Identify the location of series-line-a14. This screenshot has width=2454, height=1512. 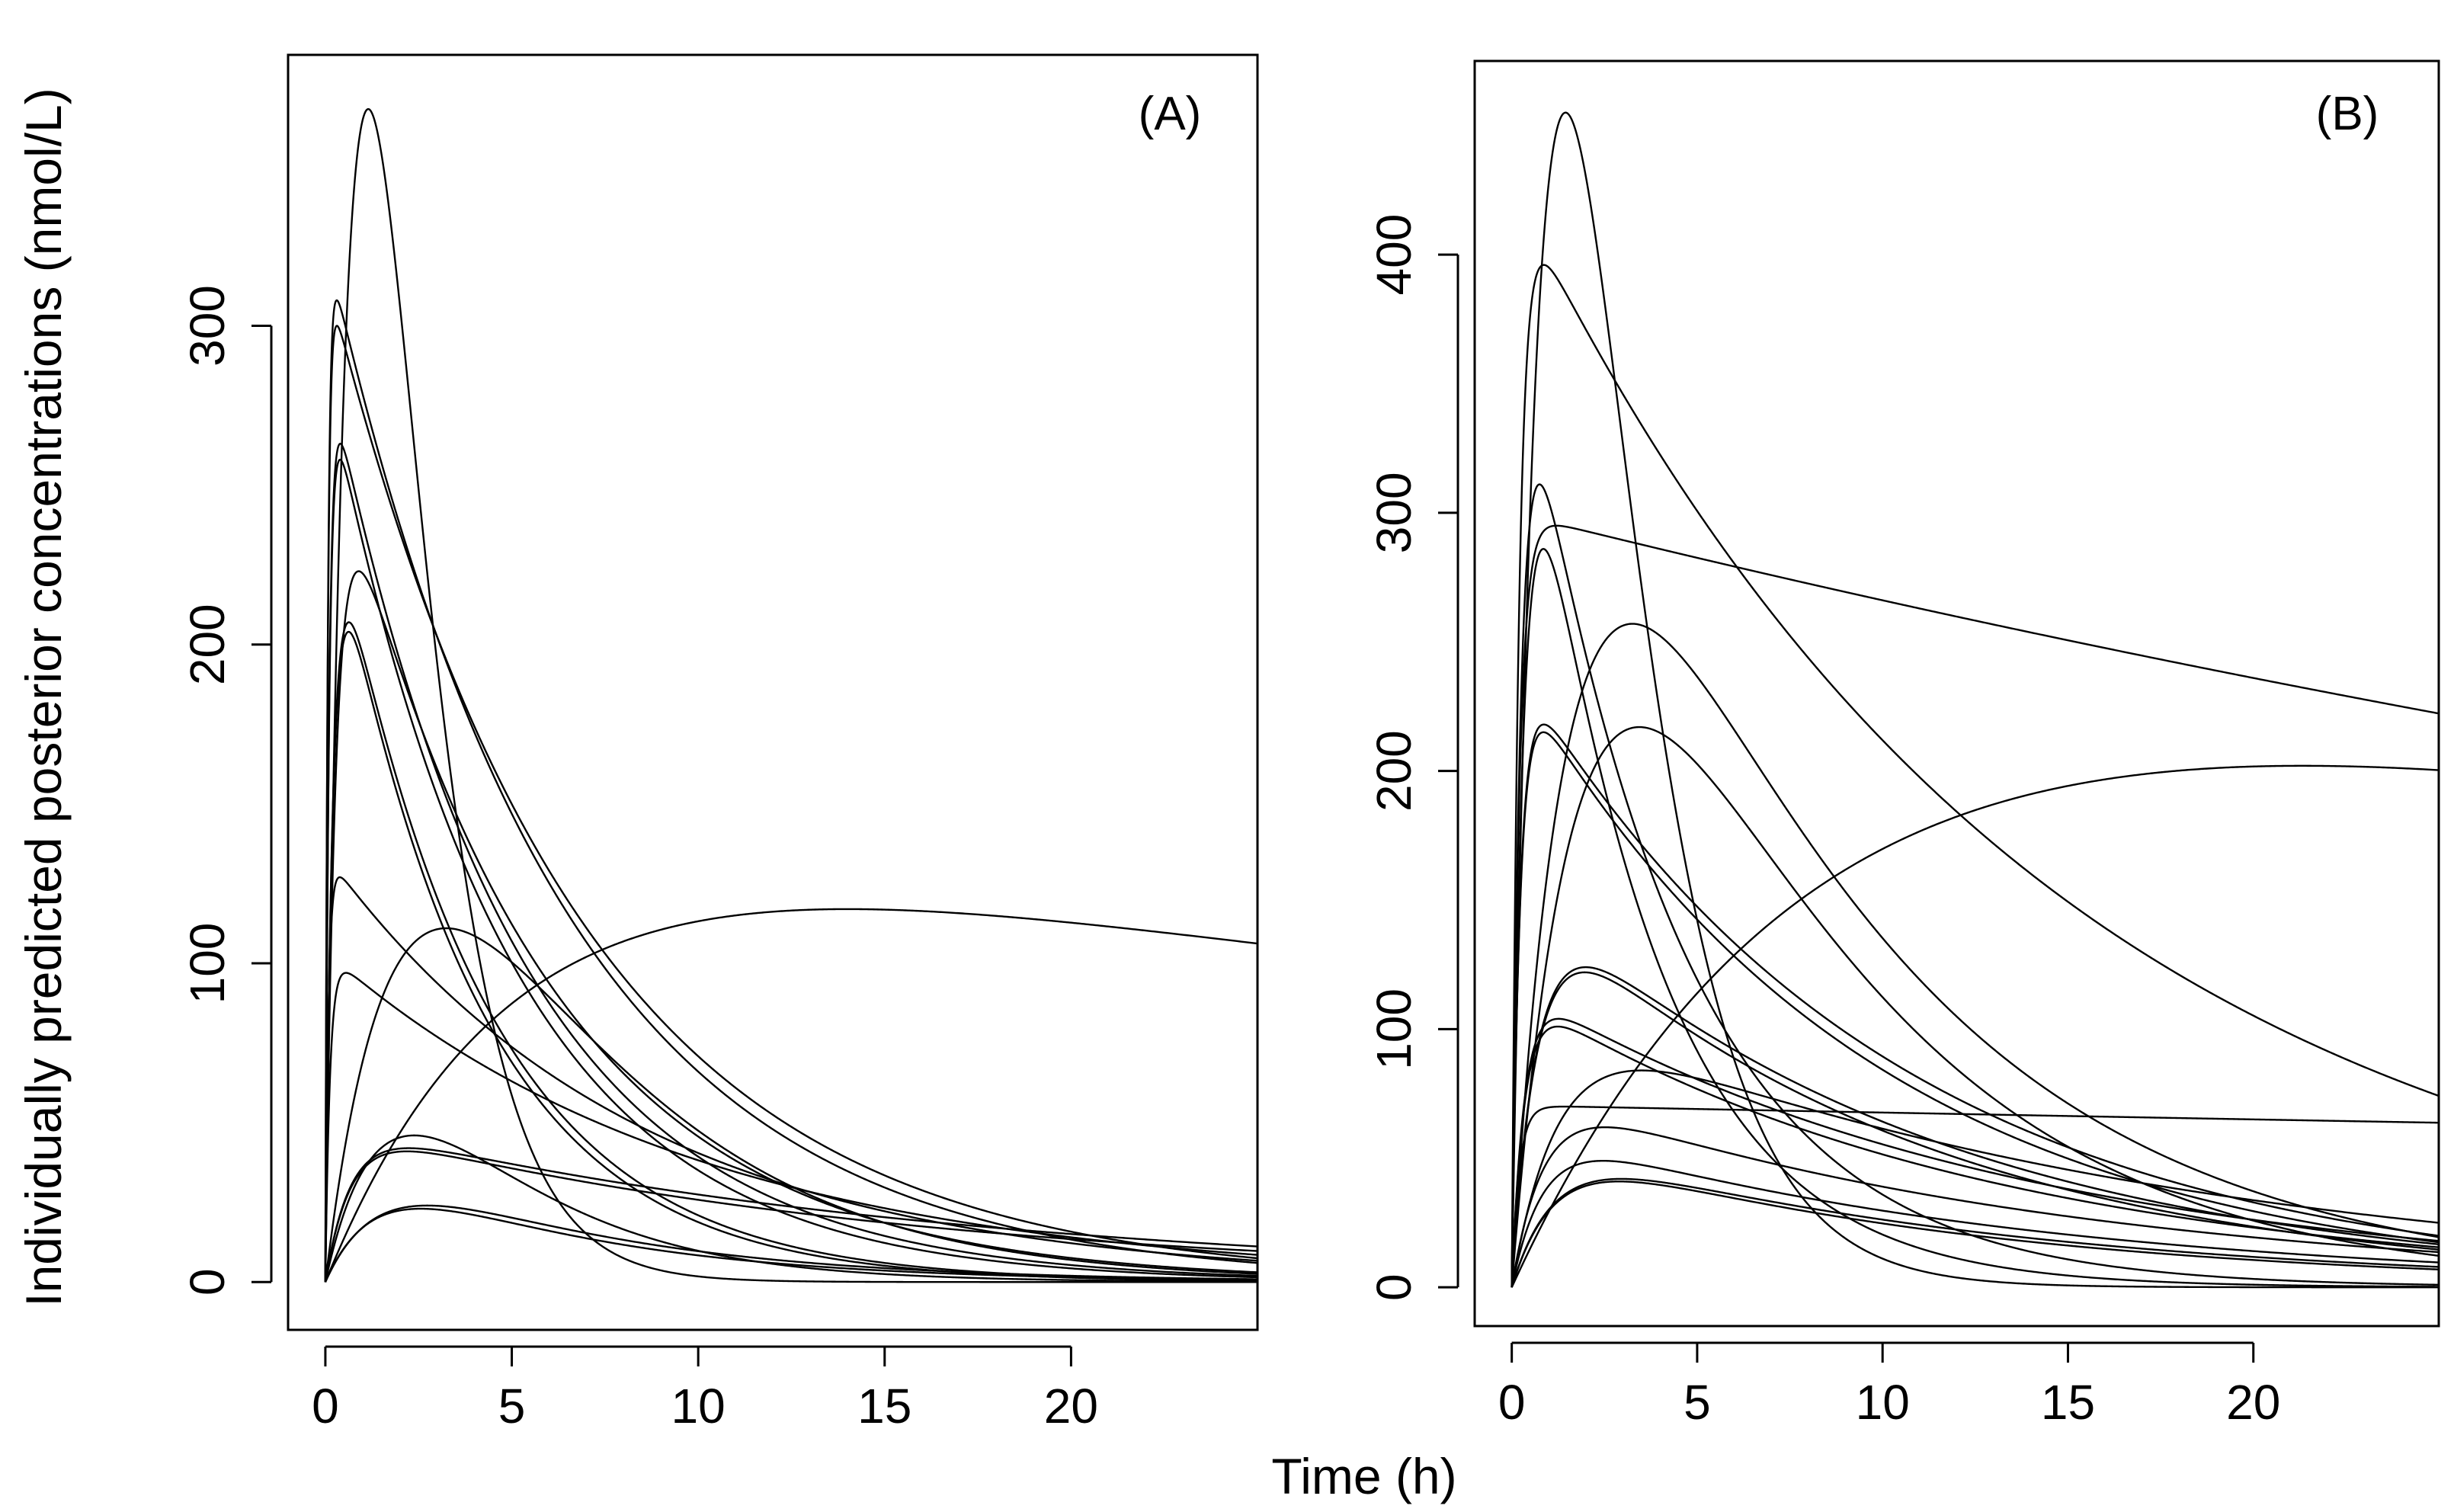
(790, 1215).